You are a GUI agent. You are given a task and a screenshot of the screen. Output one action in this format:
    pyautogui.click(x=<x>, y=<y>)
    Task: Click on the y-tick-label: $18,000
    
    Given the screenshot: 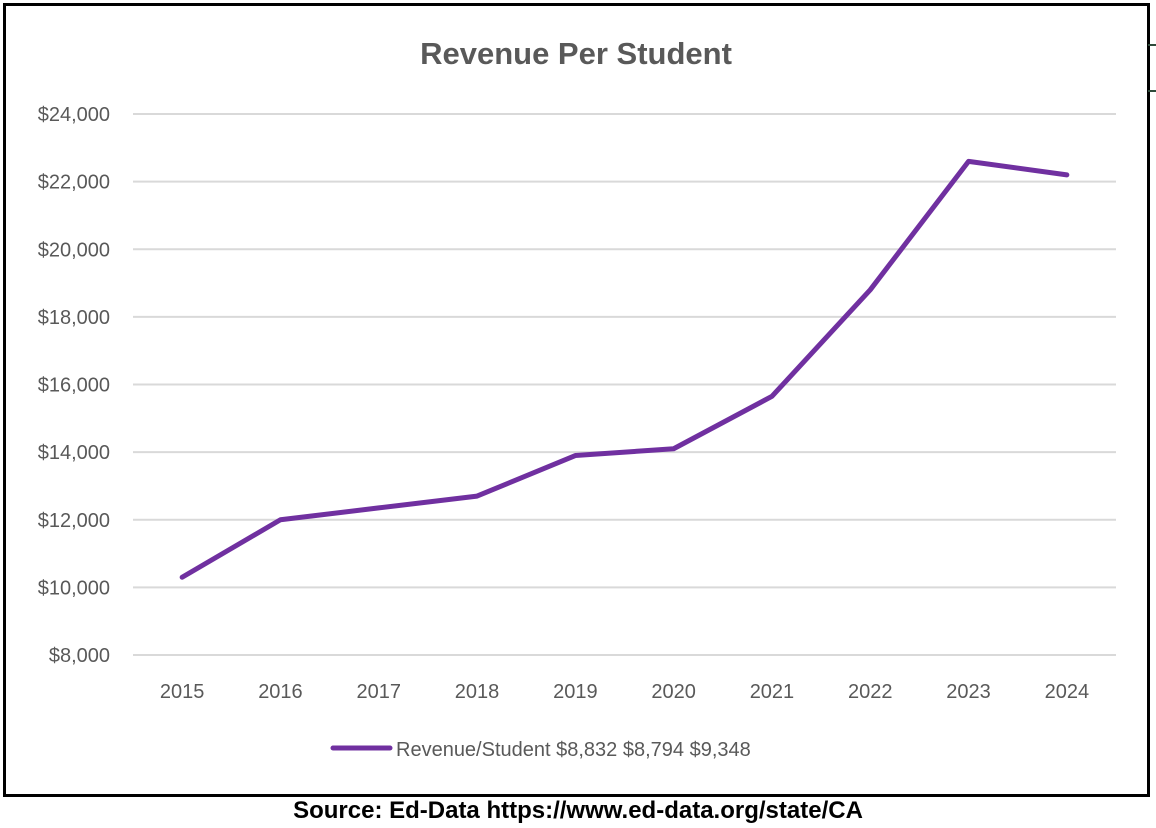 What is the action you would take?
    pyautogui.click(x=74, y=318)
    